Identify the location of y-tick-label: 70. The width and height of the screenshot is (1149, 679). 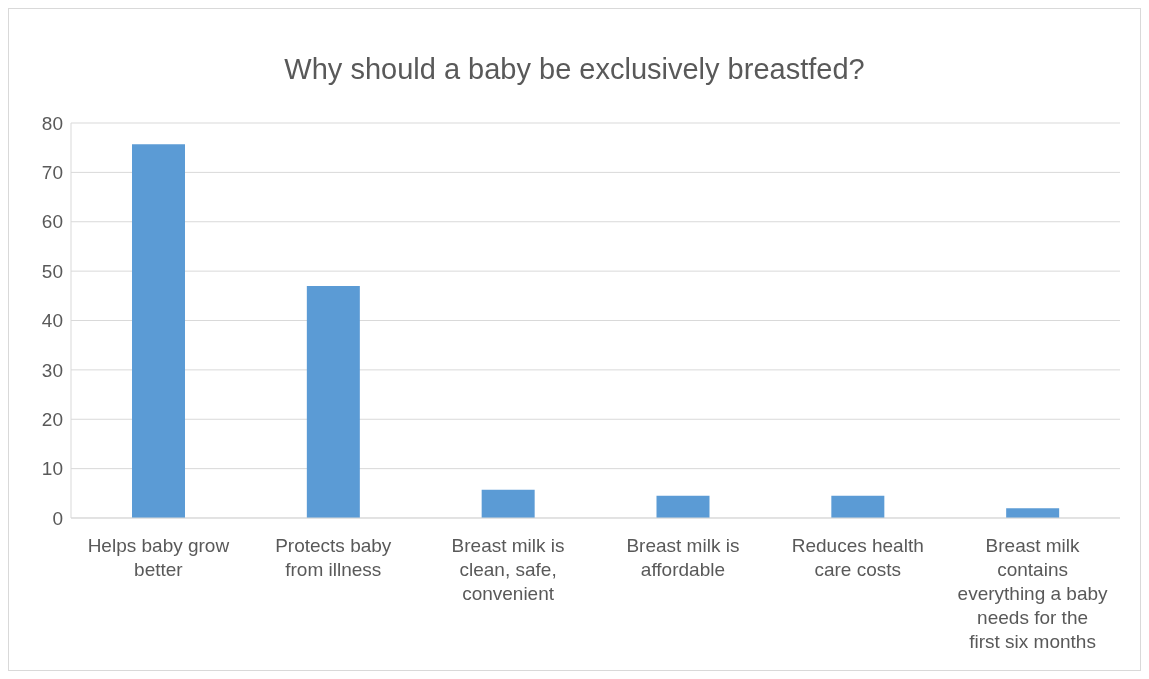
(52, 173).